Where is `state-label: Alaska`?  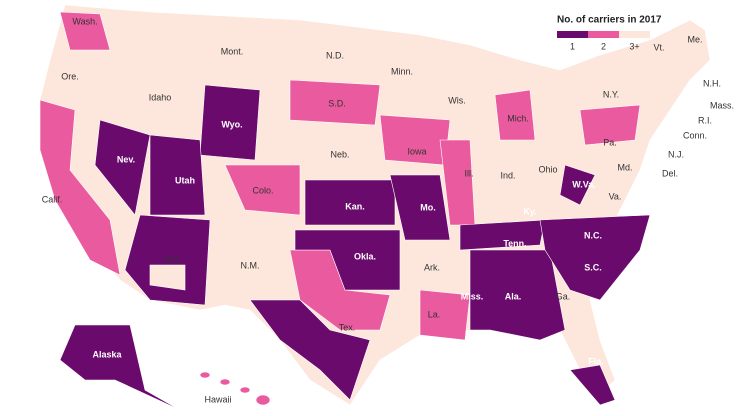
state-label: Alaska is located at coordinates (107, 354).